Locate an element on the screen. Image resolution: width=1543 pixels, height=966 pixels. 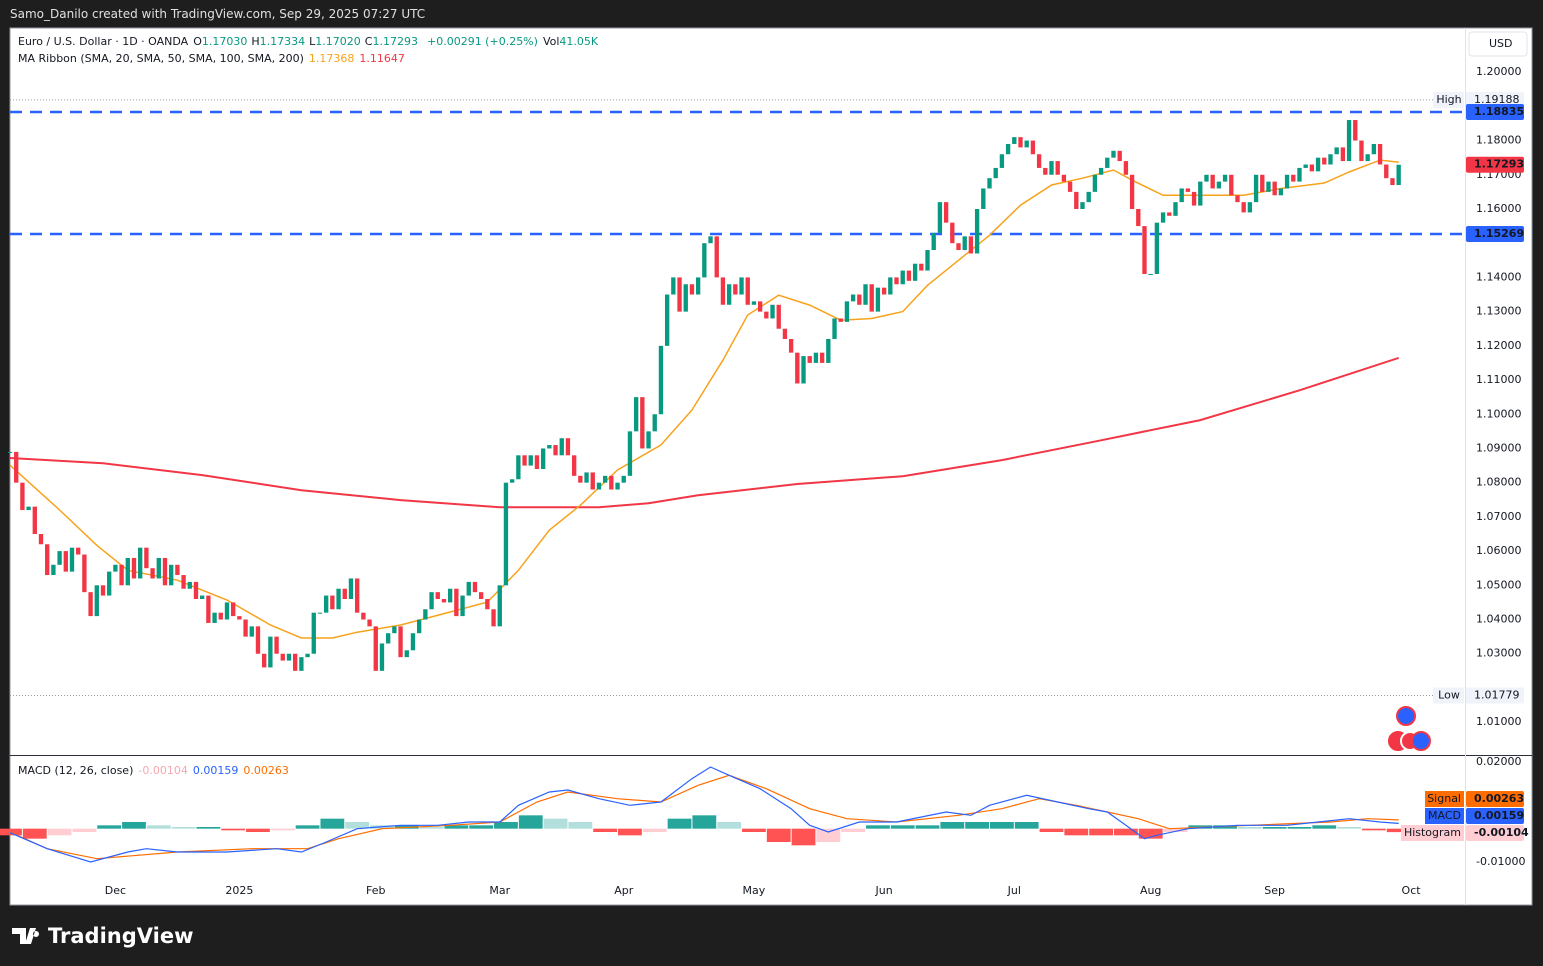
x-tick-label: May is located at coordinates (754, 890).